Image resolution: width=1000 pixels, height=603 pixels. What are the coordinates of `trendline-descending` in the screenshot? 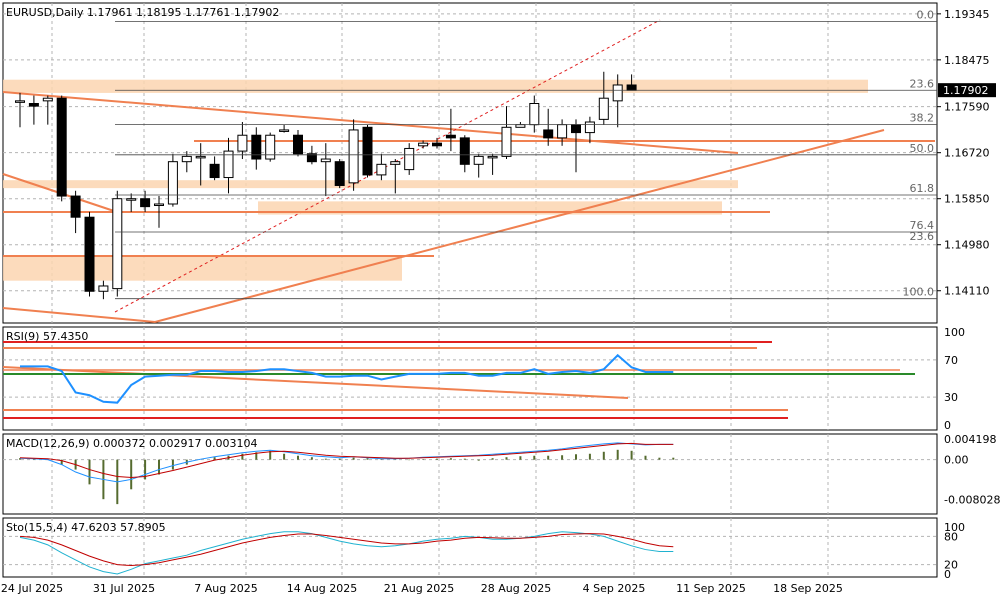 It's located at (370, 122).